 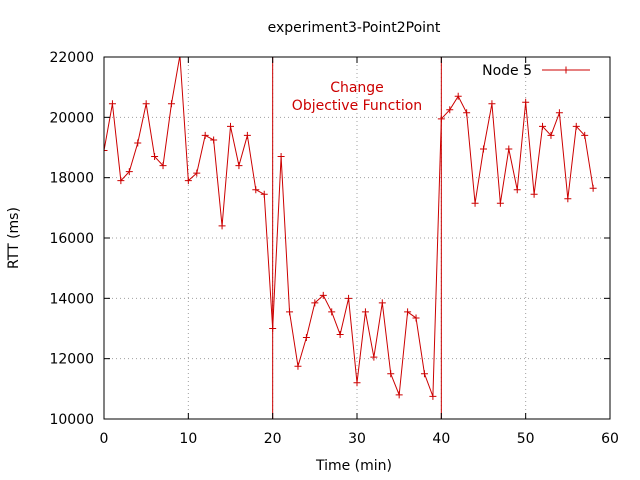 I want to click on x-tick-label: 30, so click(x=357, y=439).